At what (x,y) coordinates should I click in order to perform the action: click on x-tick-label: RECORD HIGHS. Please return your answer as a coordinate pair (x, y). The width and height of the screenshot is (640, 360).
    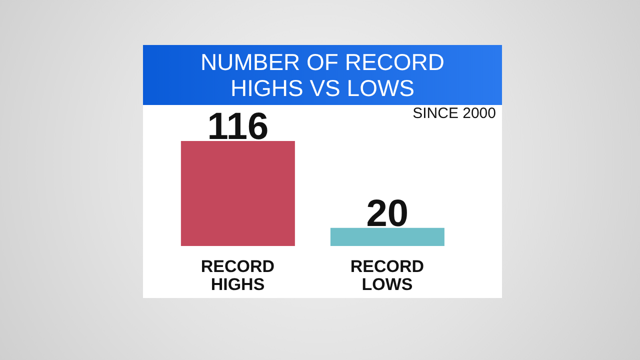
    Looking at the image, I should click on (237, 275).